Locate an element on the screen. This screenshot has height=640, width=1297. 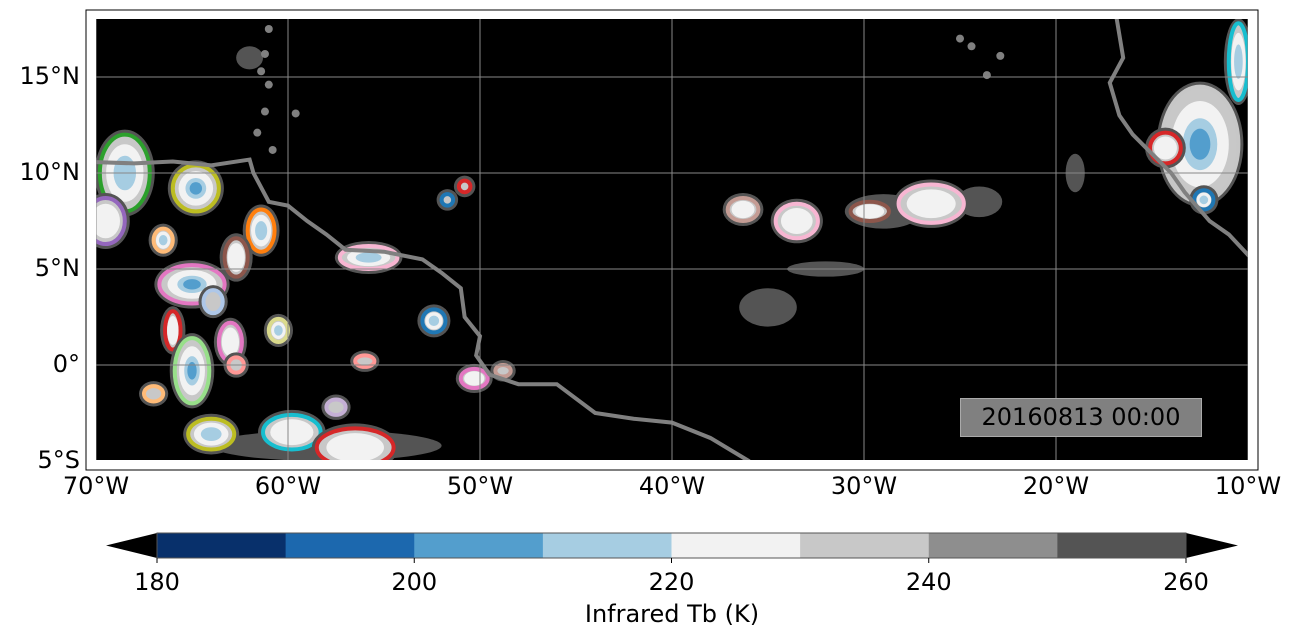
lon-tick-label: 20°W is located at coordinates (1056, 486).